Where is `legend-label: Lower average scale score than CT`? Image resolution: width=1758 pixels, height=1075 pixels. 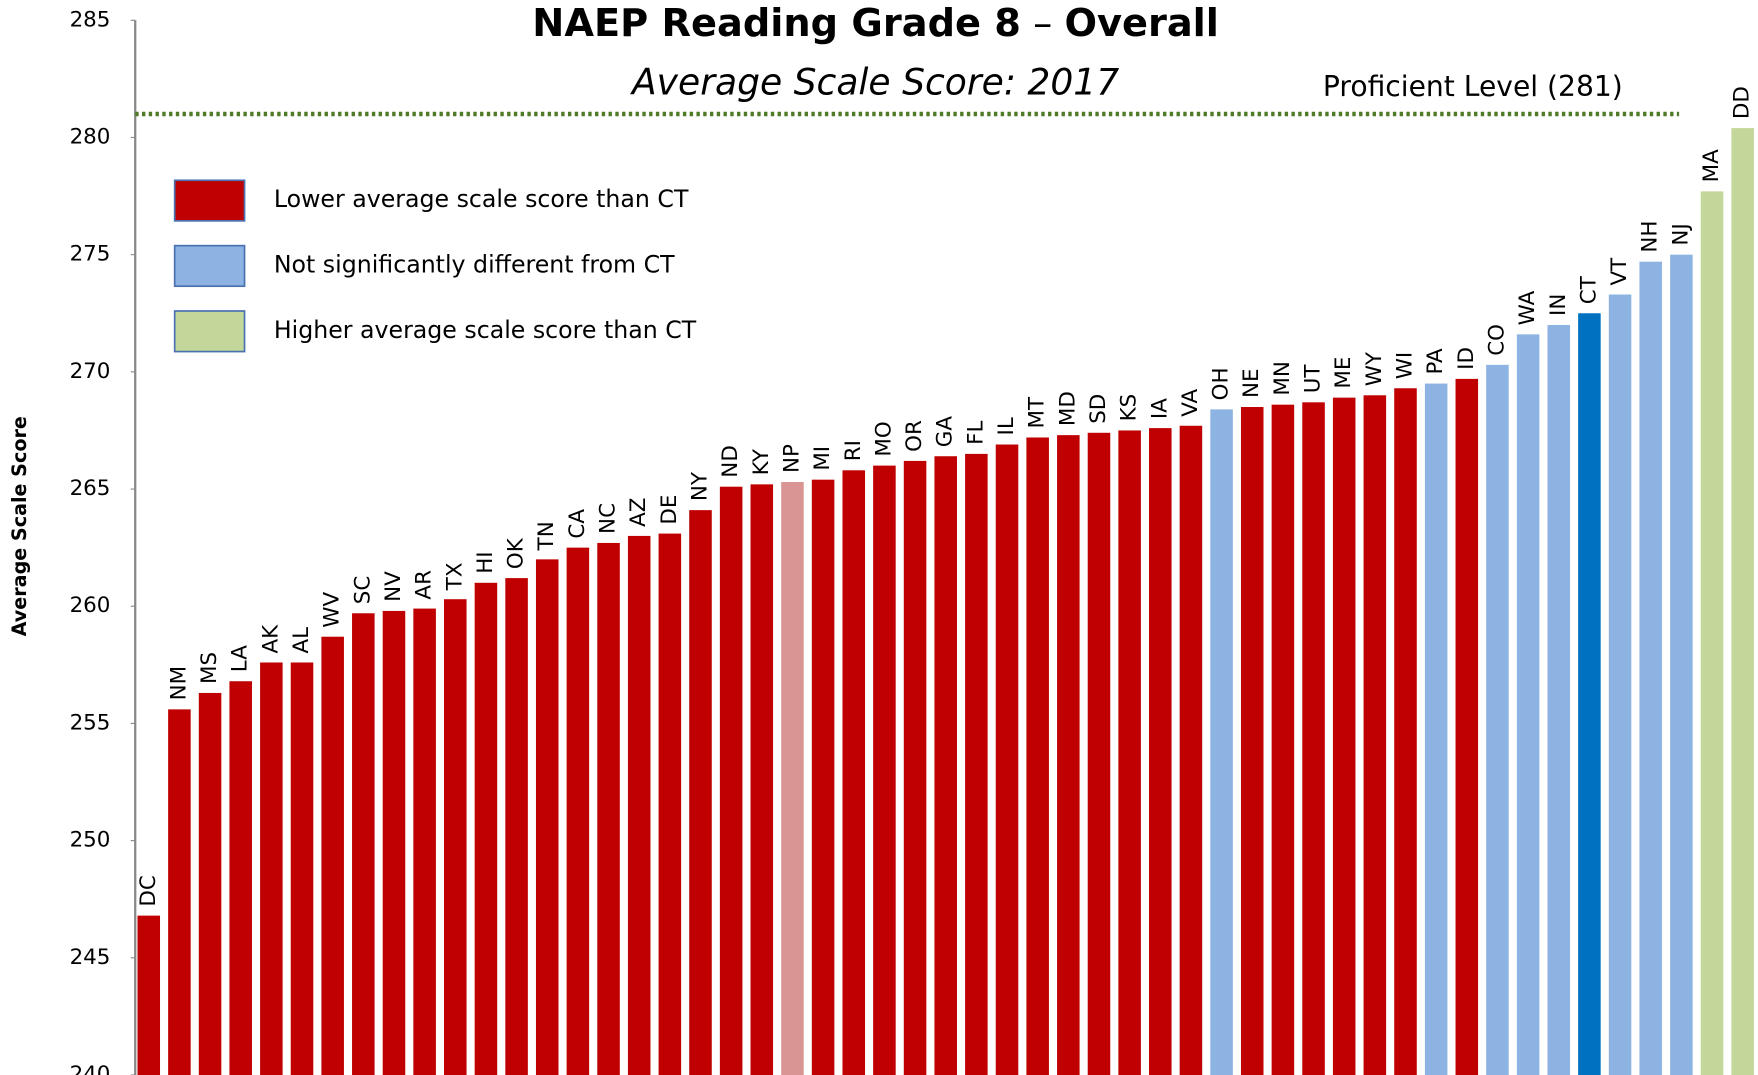 legend-label: Lower average scale score than CT is located at coordinates (481, 199).